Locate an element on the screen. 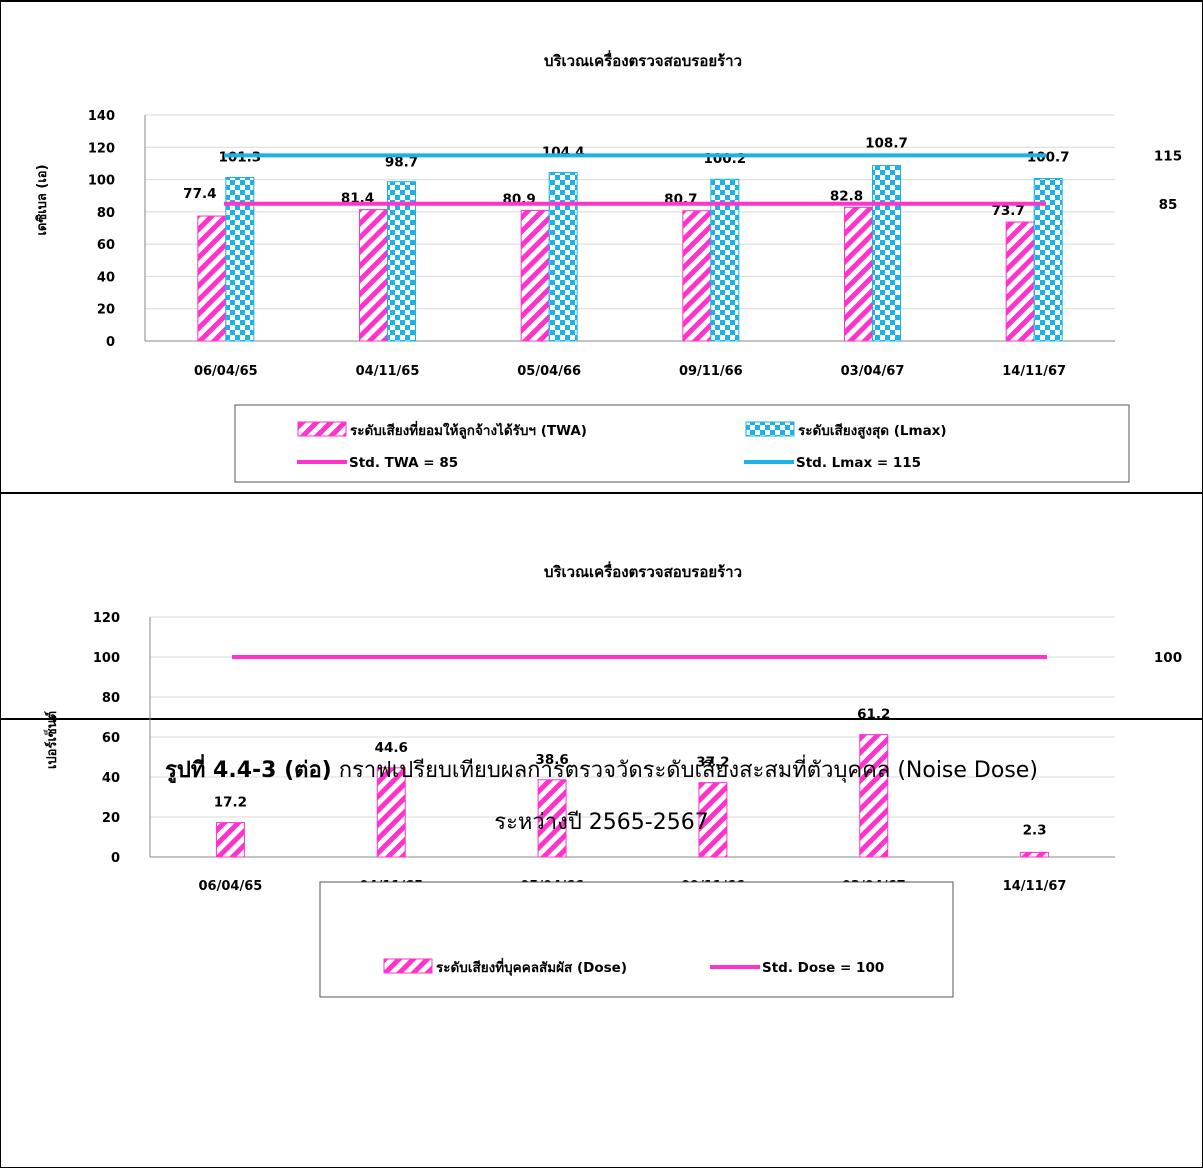 The image size is (1203, 1168). y-axis-label: เปอร์เซ็นต์ is located at coordinates (51, 740).